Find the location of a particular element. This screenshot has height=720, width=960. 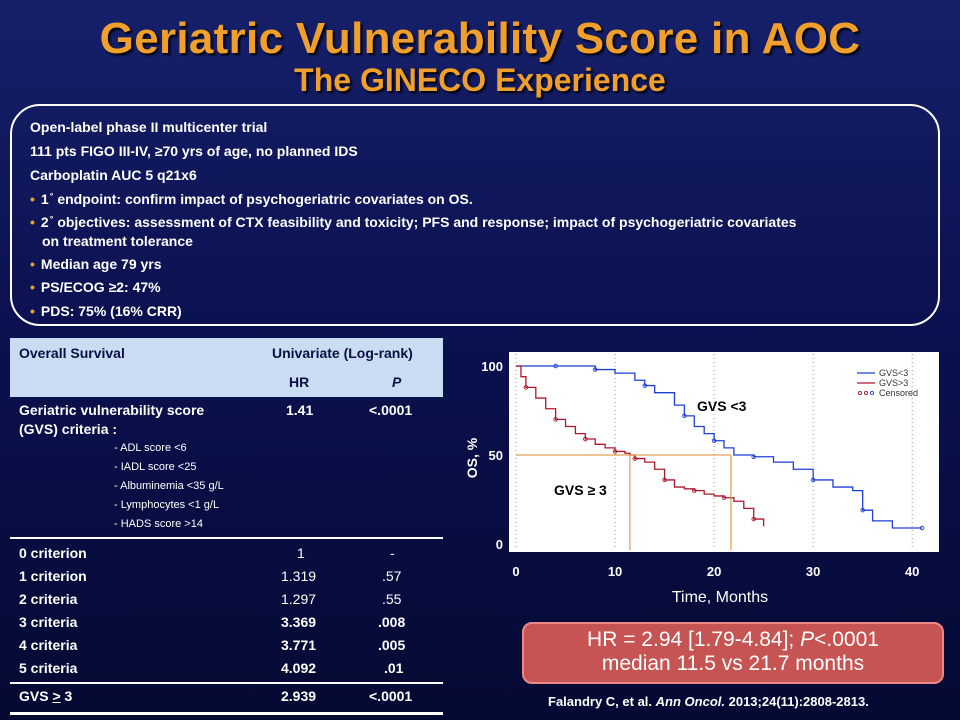

legend-label: Censored is located at coordinates (898, 393).